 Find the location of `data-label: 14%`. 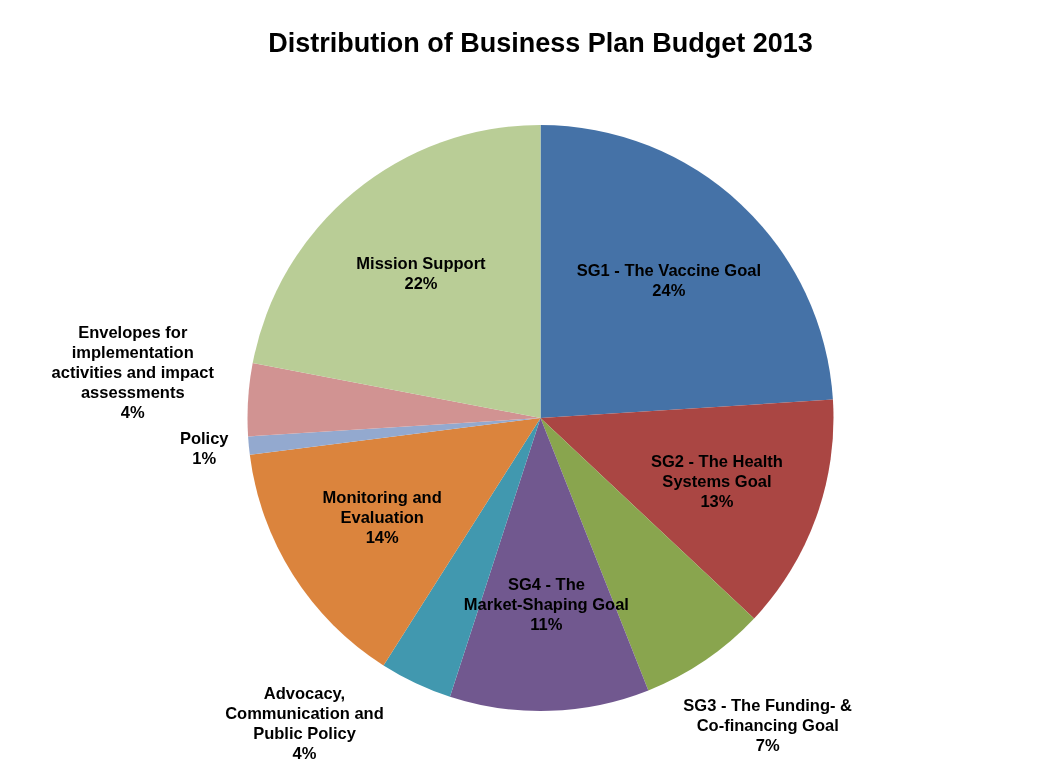

data-label: 14% is located at coordinates (382, 537).